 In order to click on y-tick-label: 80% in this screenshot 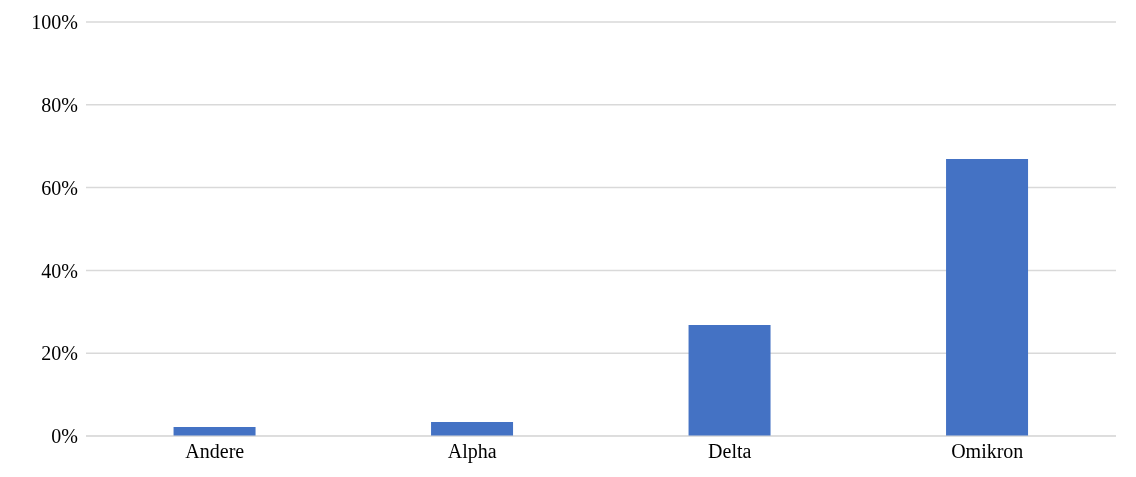, I will do `click(59, 104)`.